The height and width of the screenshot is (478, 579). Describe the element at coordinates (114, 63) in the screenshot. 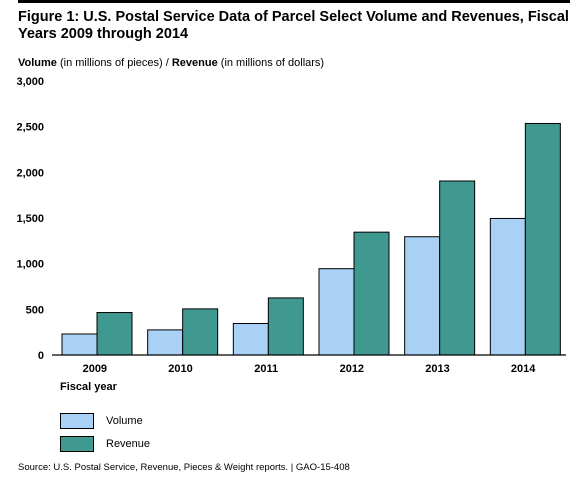

I see `volume-caption-text: (in millions of pieces) /` at that location.